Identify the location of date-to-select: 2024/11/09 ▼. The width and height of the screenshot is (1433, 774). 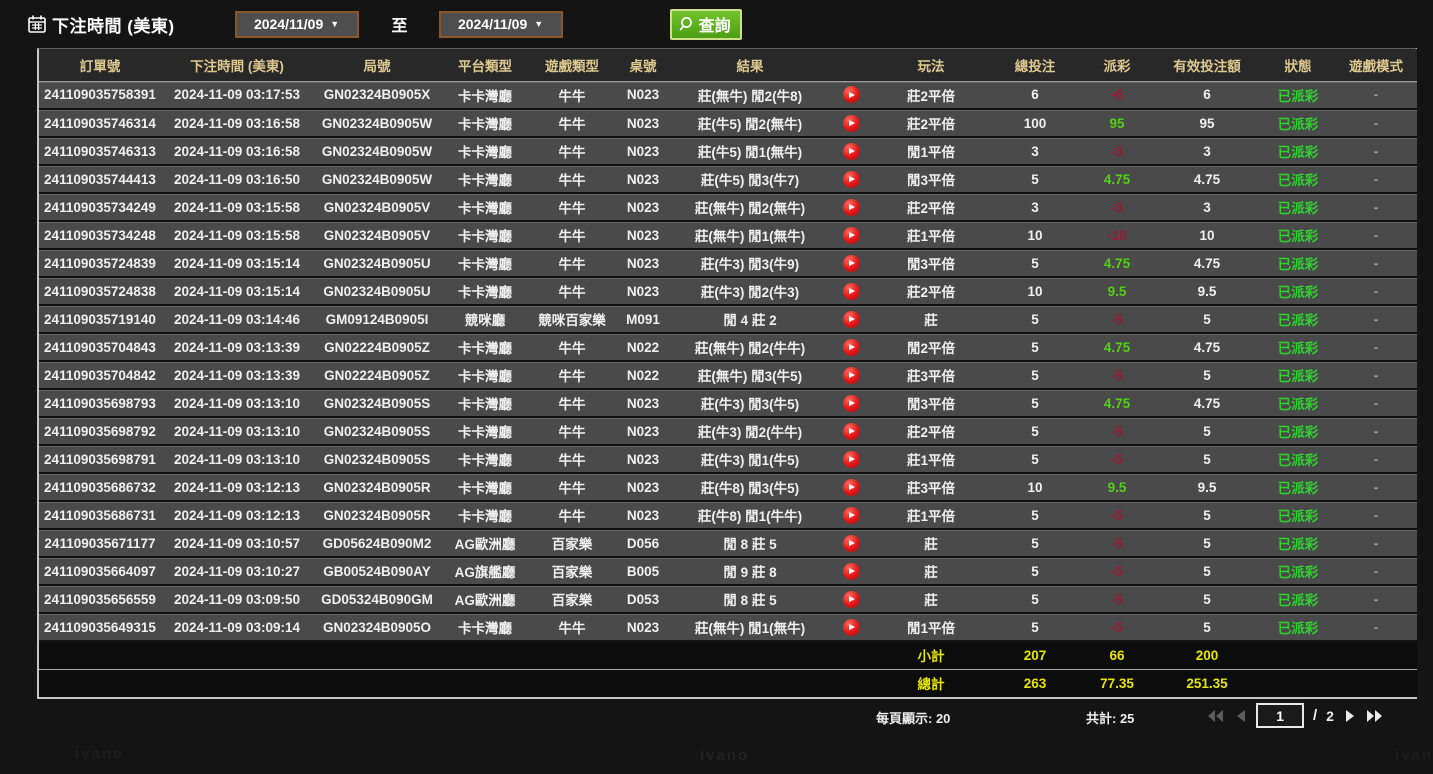
(500, 24).